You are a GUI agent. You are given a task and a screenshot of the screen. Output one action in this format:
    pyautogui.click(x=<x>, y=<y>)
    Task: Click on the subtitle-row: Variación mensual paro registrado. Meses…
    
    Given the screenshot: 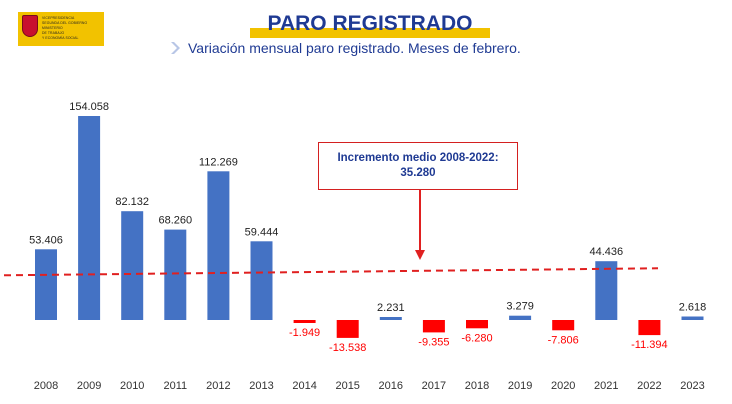 What is the action you would take?
    pyautogui.click(x=345, y=48)
    